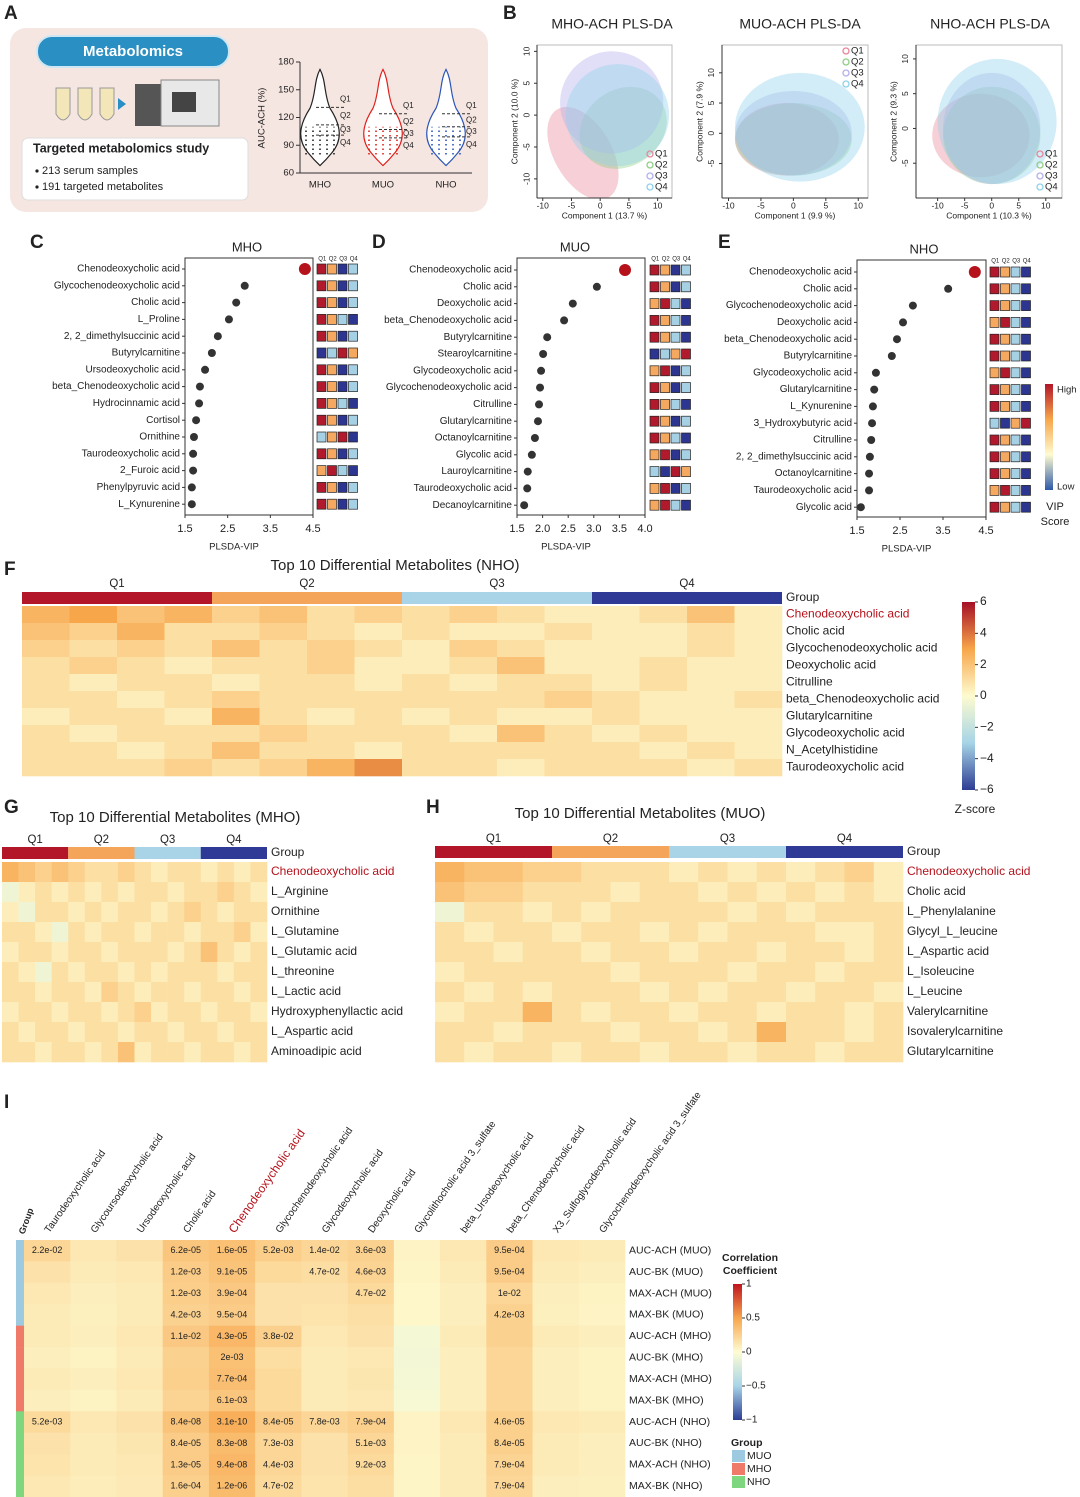 Image resolution: width=1080 pixels, height=1497 pixels. I want to click on legend-label: Q4, so click(1051, 187).